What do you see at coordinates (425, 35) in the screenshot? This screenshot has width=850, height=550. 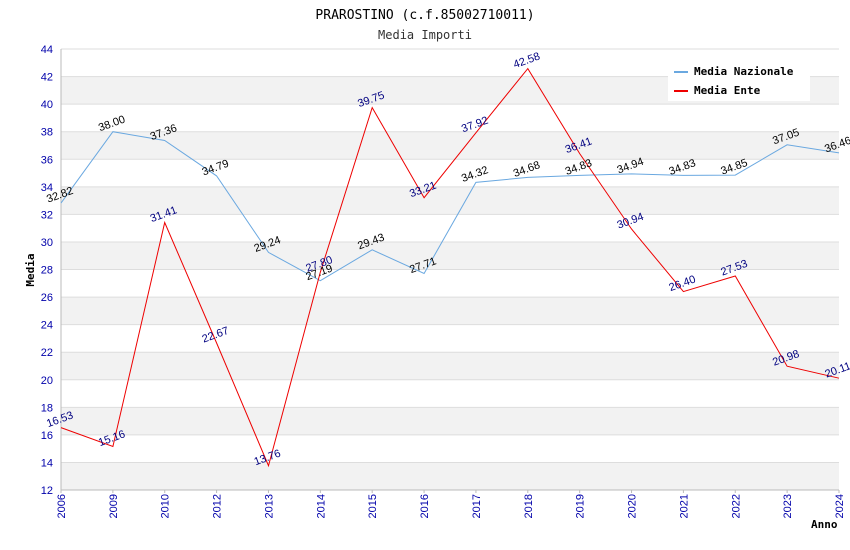 I see `chart-subtitle: Media Importi` at bounding box center [425, 35].